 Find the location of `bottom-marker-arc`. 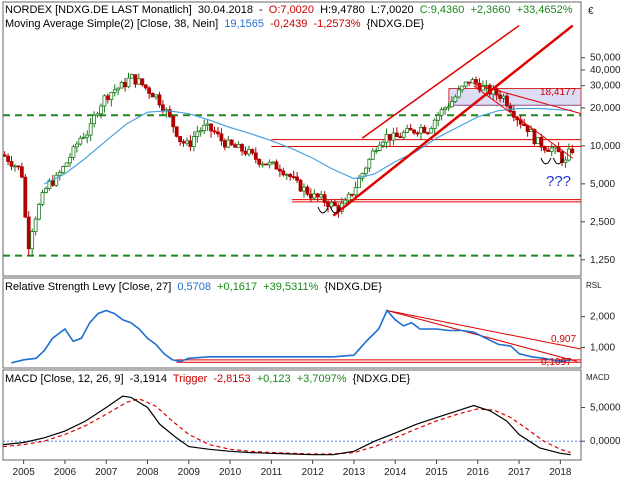

bottom-marker-arc is located at coordinates (323, 210).